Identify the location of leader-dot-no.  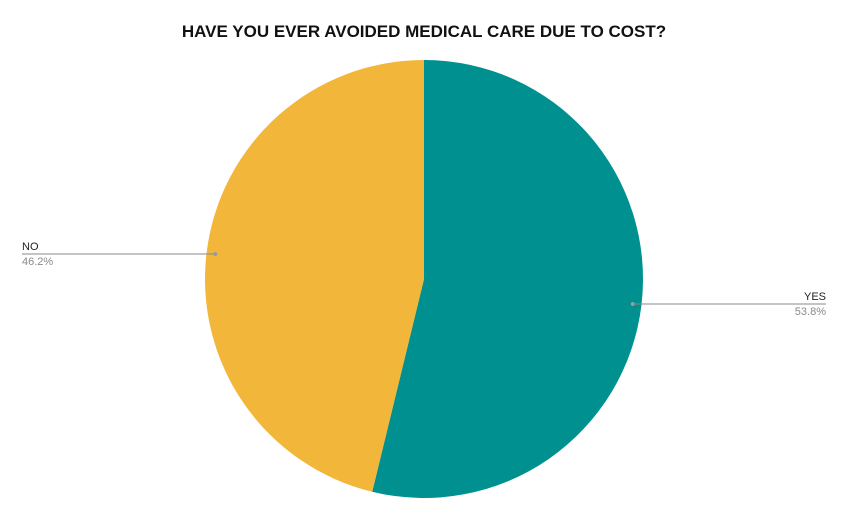
(215, 253).